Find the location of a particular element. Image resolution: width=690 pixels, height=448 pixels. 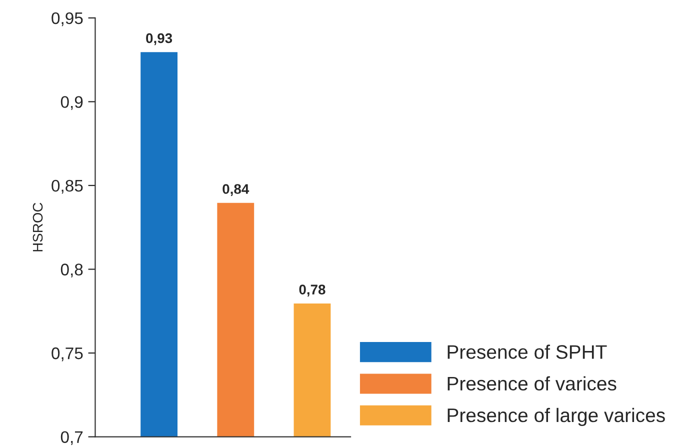

y-tick-label: 0,8 is located at coordinates (71, 271).